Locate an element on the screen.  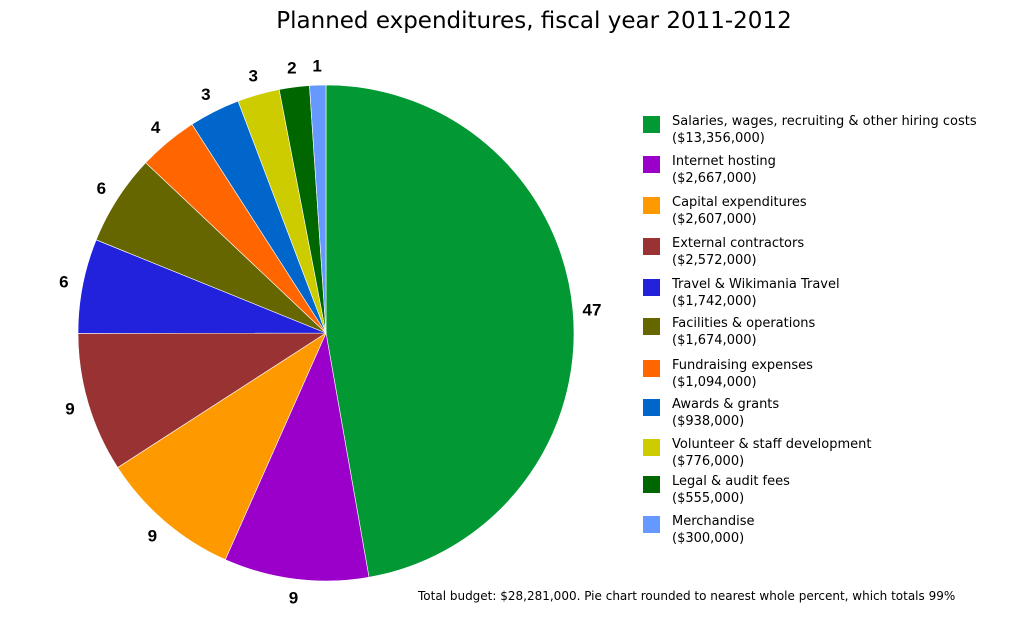
legend-amount-8: ($776,000) is located at coordinates (708, 461).